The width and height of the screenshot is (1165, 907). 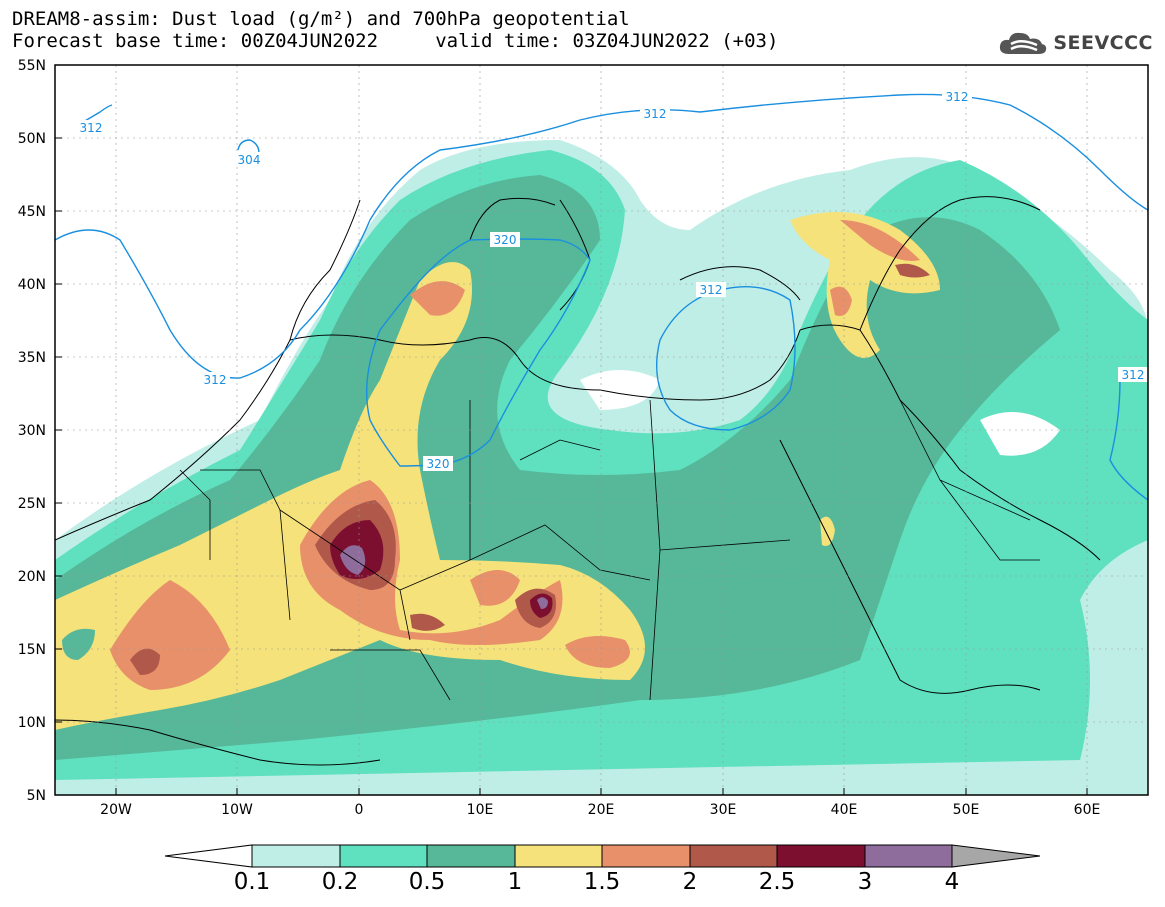 What do you see at coordinates (32, 358) in the screenshot?
I see `lat-label: 35N` at bounding box center [32, 358].